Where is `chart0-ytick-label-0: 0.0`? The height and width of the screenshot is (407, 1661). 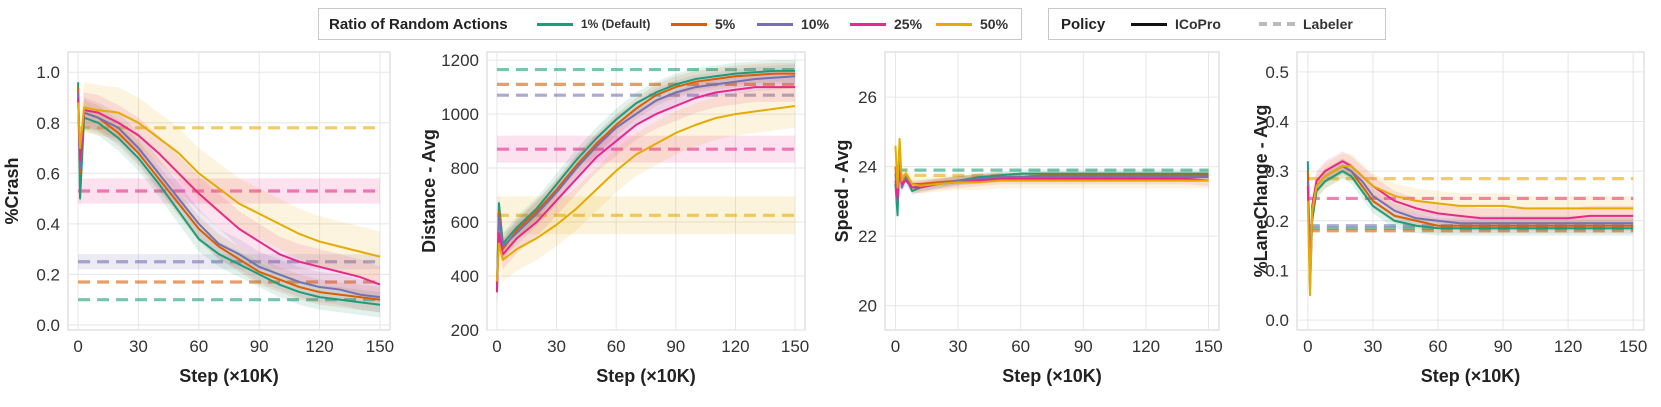 chart0-ytick-label-0: 0.0 is located at coordinates (48, 325).